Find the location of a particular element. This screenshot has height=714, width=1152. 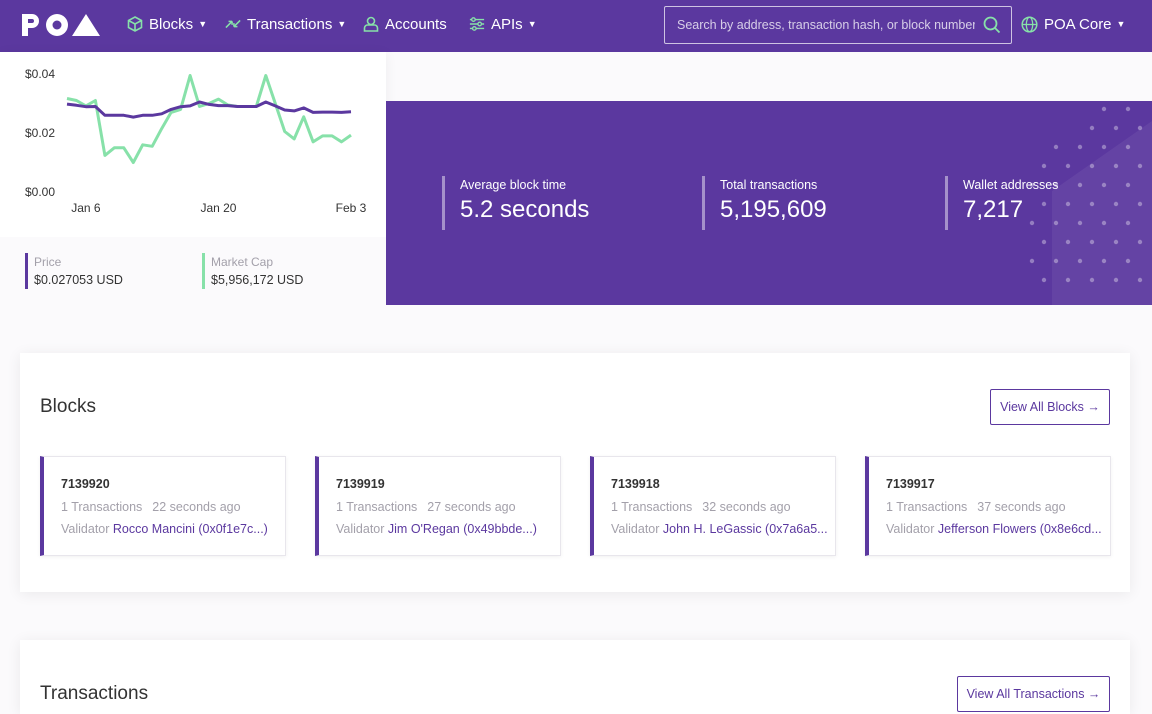

globe-icon is located at coordinates (1029, 24).